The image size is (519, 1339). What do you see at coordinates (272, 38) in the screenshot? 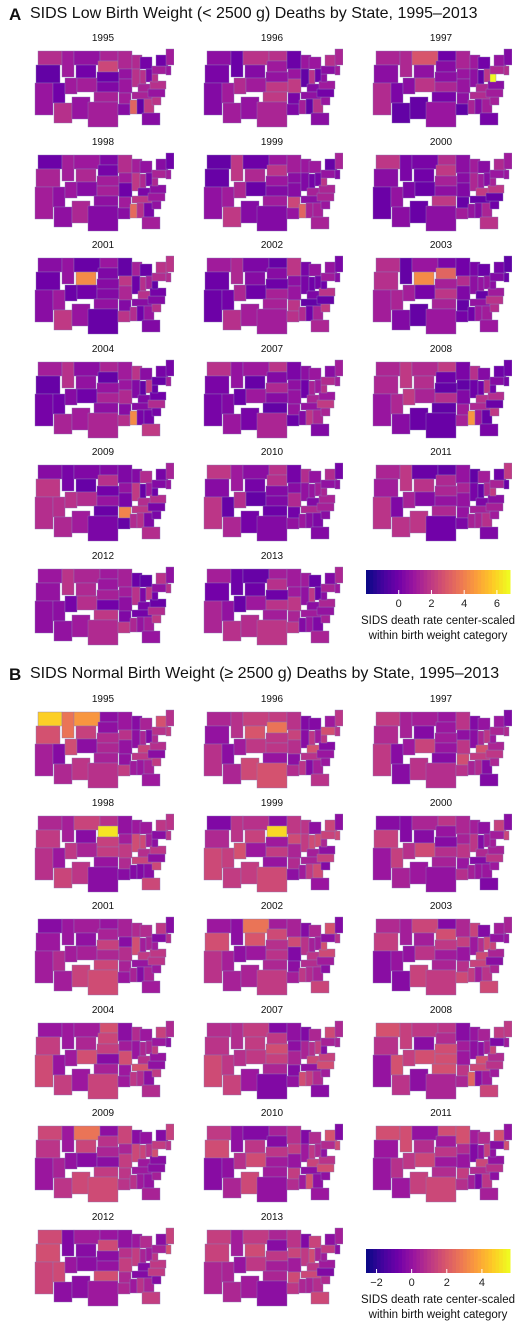
I see `year-label: 1996` at bounding box center [272, 38].